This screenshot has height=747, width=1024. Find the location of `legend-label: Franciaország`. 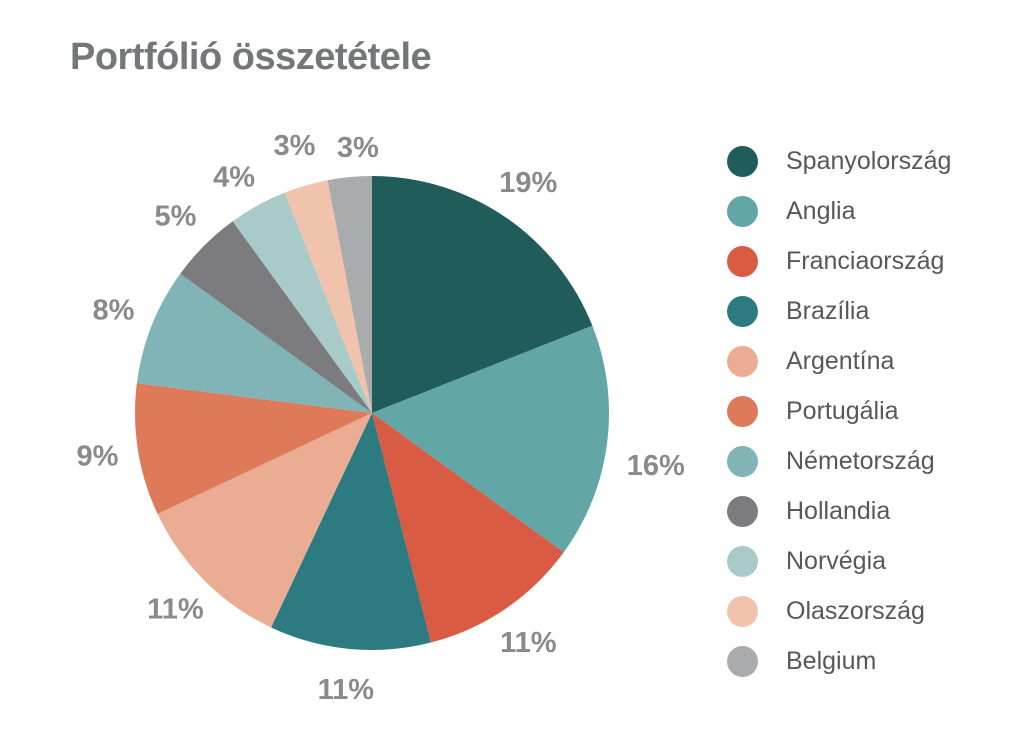

legend-label: Franciaország is located at coordinates (865, 260).